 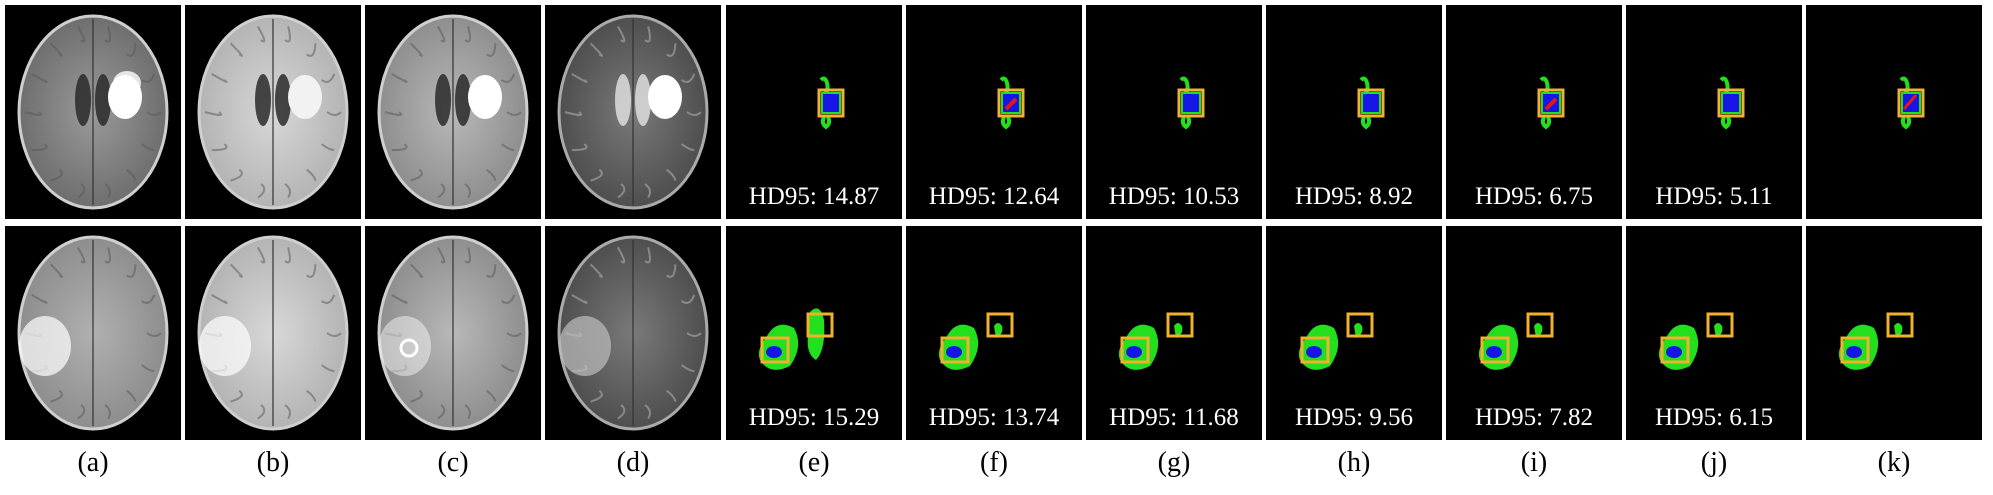 I want to click on segmentation-panel-i-row2: HD95: 7.82, so click(x=1534, y=333).